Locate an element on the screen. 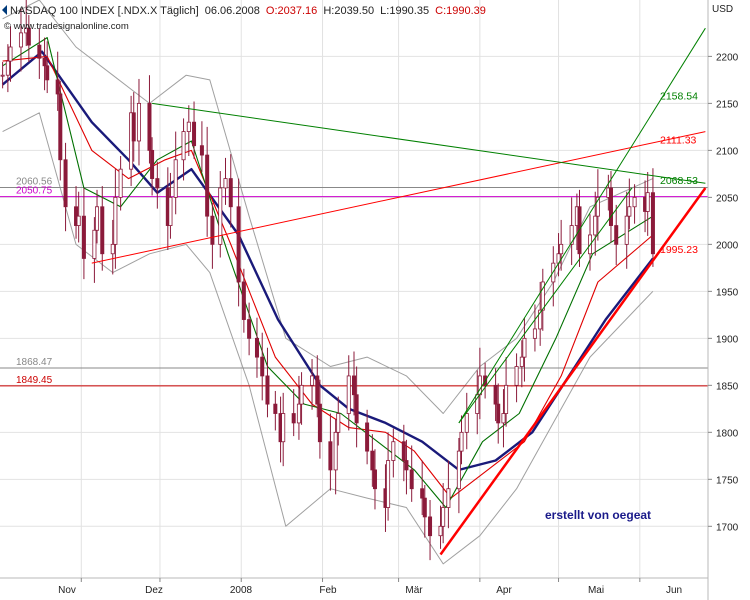 This screenshot has height=600, width=750. y-tick-label: 1800 is located at coordinates (727, 433).